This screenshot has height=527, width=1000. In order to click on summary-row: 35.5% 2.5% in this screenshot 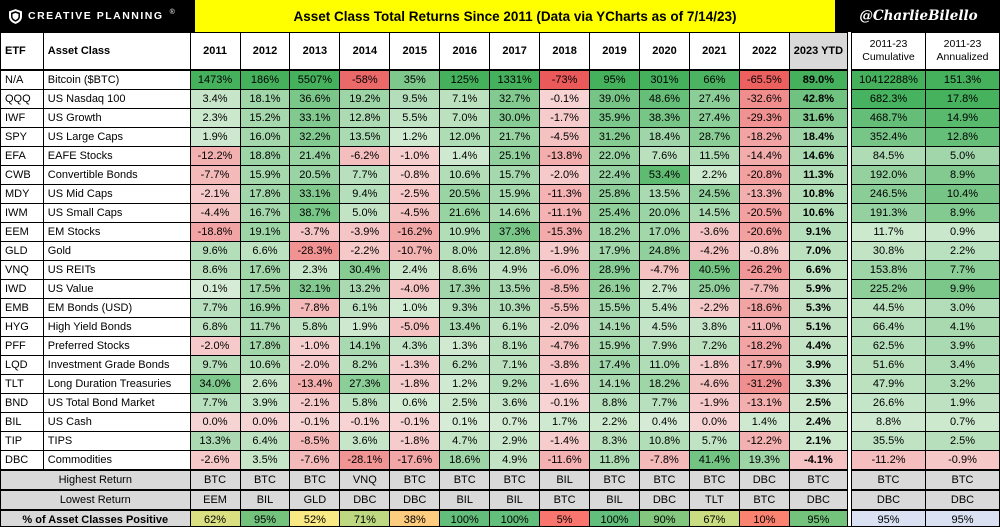, I will do `click(925, 441)`.